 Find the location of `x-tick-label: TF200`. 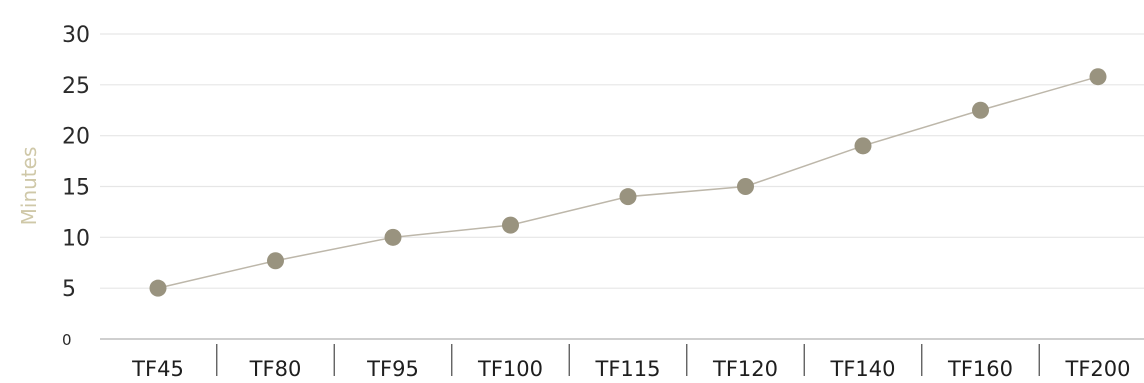

x-tick-label: TF200 is located at coordinates (1098, 369).